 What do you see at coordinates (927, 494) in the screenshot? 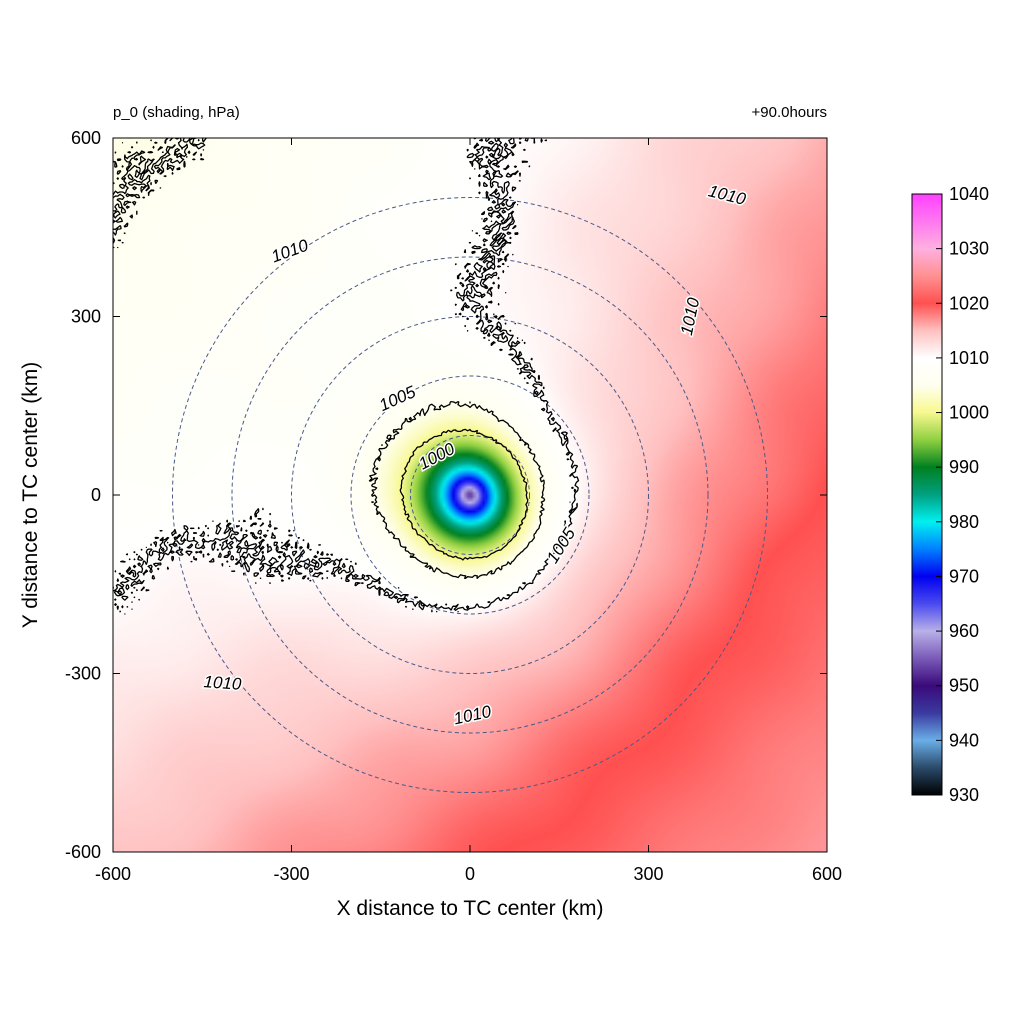
I see `colorbar-gradient` at bounding box center [927, 494].